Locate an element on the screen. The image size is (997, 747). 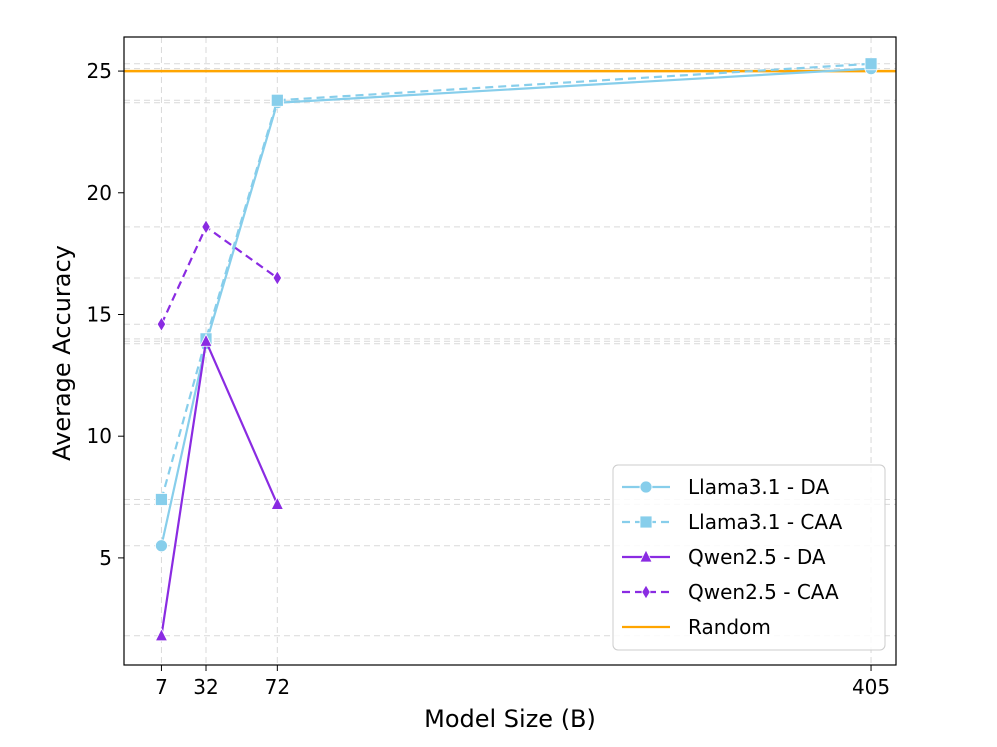
legend-box is located at coordinates (749, 557).